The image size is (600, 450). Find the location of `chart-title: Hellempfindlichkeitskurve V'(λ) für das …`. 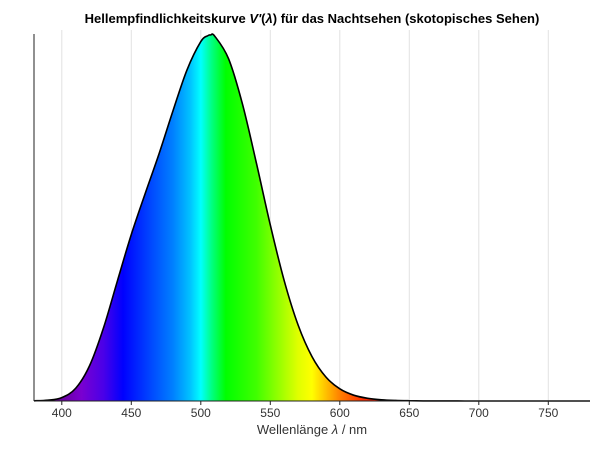

chart-title: Hellempfindlichkeitskurve V'(λ) für das … is located at coordinates (312, 18).